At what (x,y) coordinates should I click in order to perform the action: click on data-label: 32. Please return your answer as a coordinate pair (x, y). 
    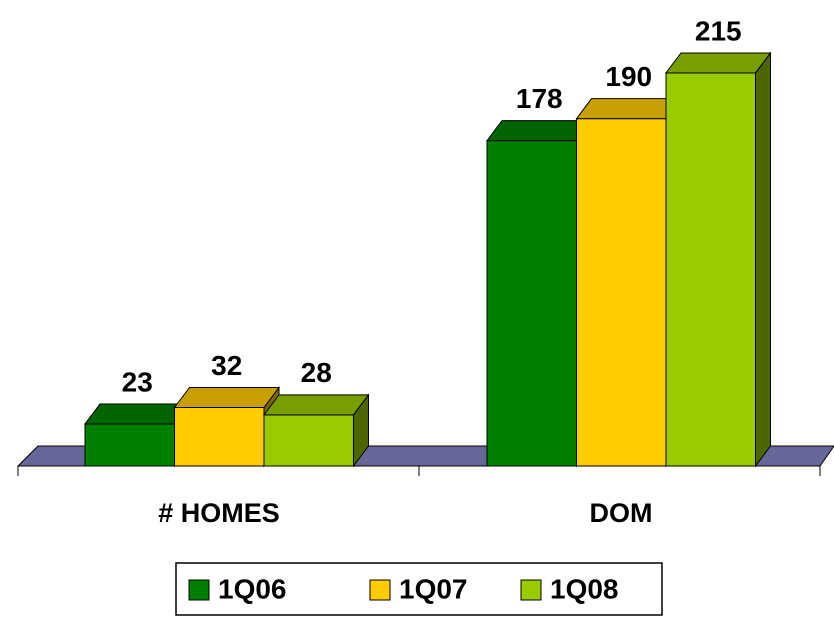
    Looking at the image, I should click on (226, 365).